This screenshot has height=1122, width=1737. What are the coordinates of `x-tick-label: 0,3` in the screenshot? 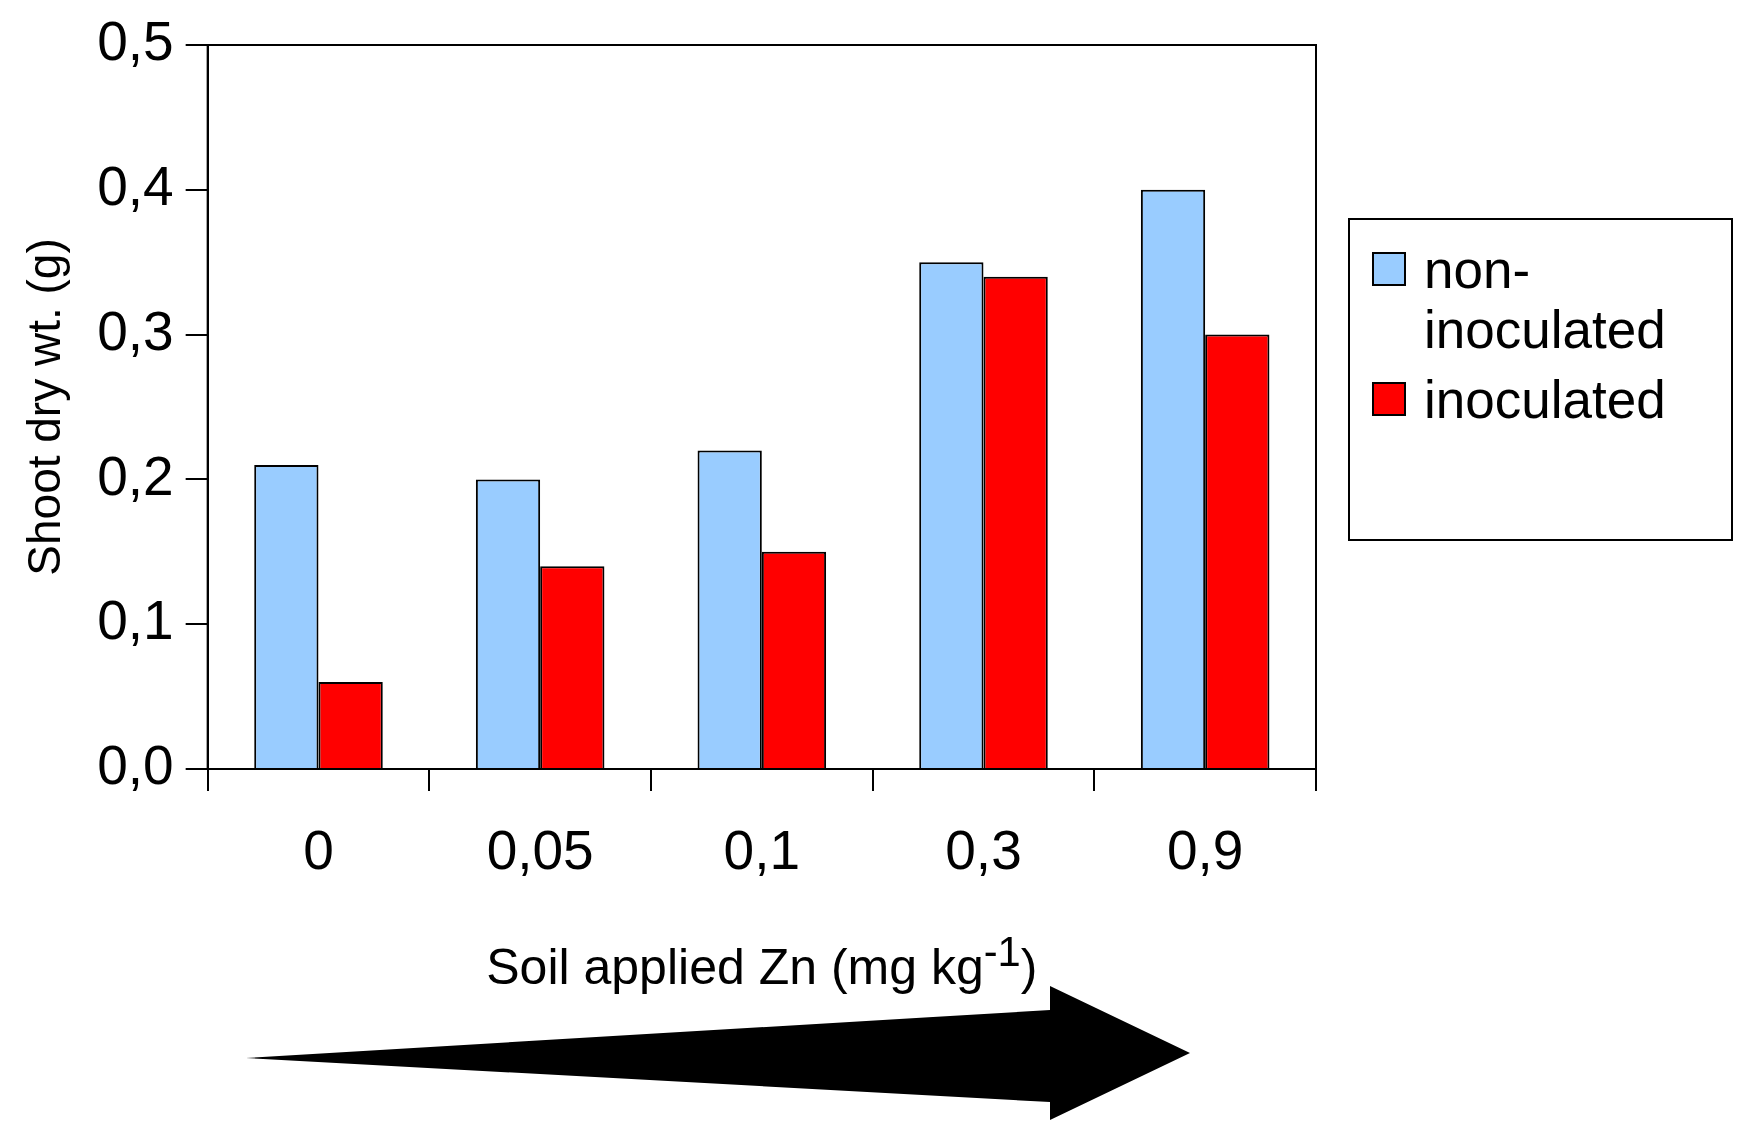 It's located at (983, 850).